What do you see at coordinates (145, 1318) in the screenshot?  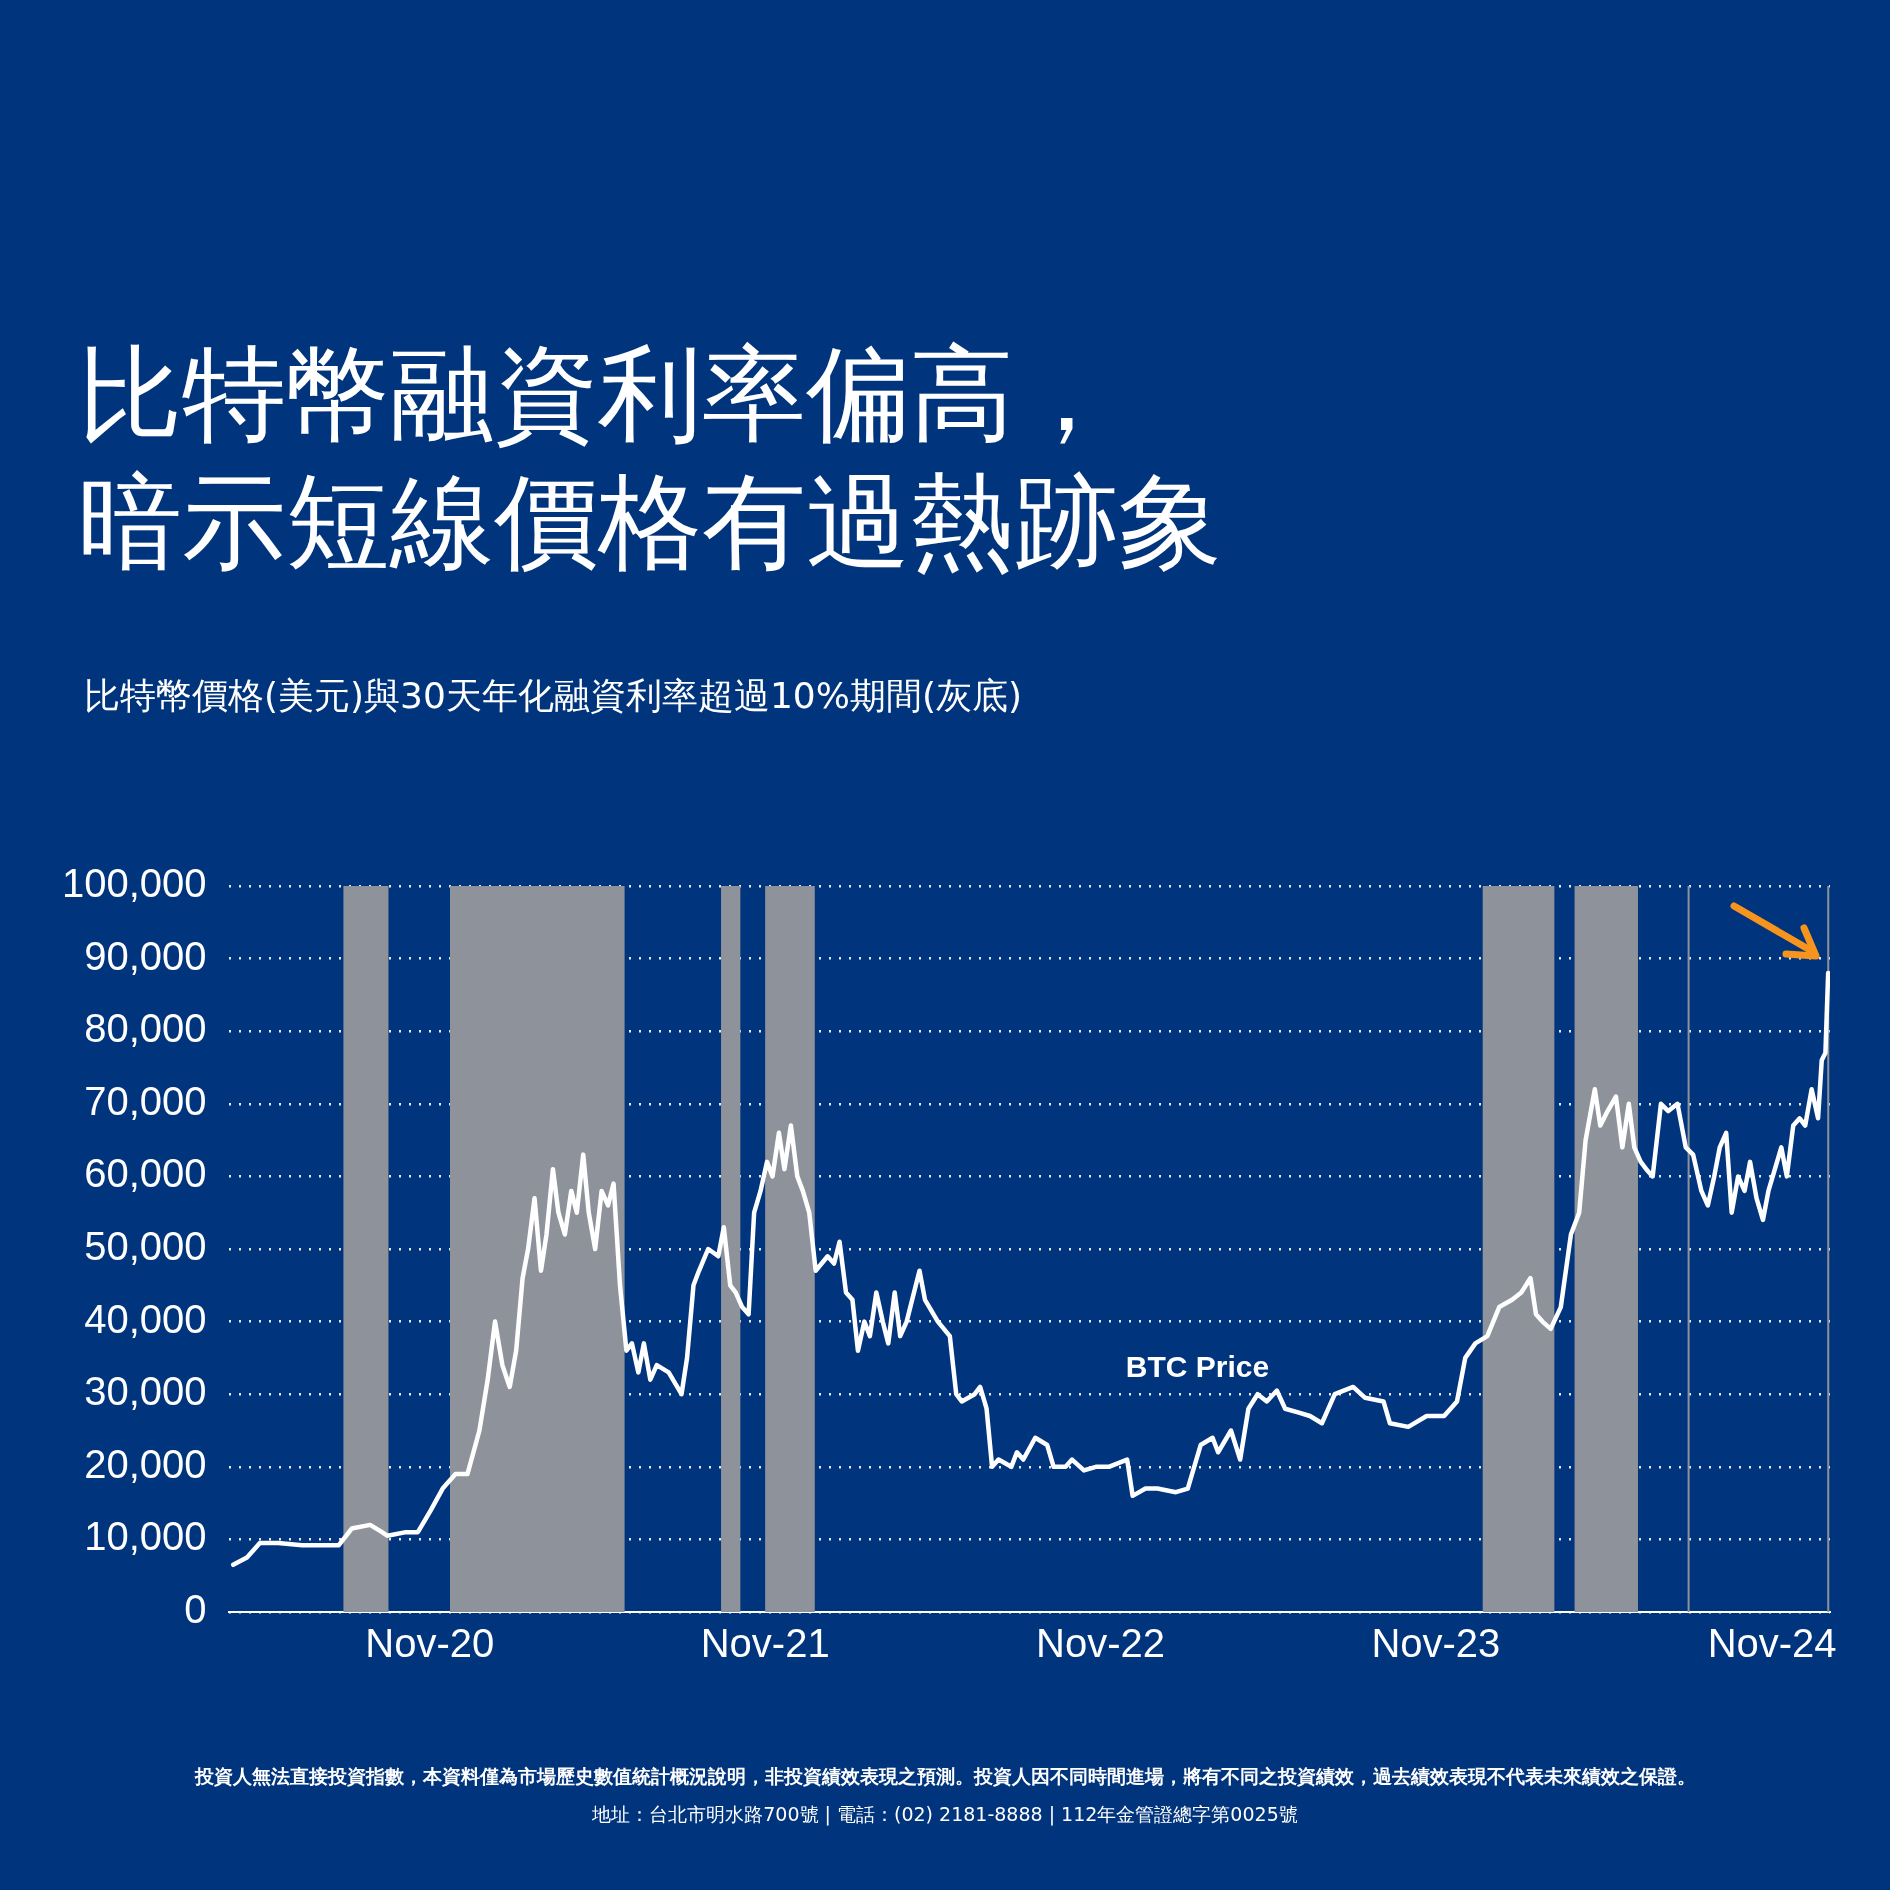 I see `y-tick-label: 40,000` at bounding box center [145, 1318].